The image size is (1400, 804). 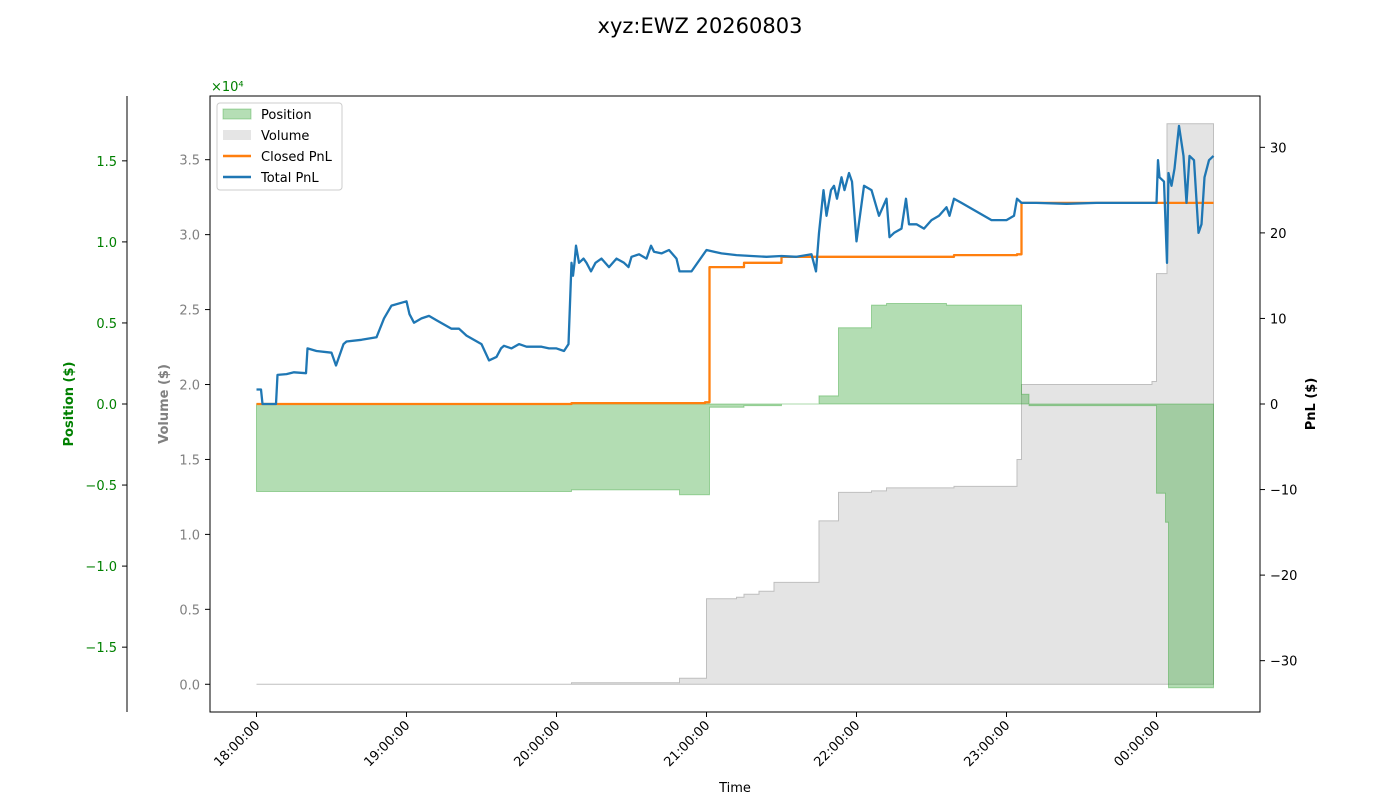 What do you see at coordinates (189, 386) in the screenshot?
I see `volume-tick-label: 2.0` at bounding box center [189, 386].